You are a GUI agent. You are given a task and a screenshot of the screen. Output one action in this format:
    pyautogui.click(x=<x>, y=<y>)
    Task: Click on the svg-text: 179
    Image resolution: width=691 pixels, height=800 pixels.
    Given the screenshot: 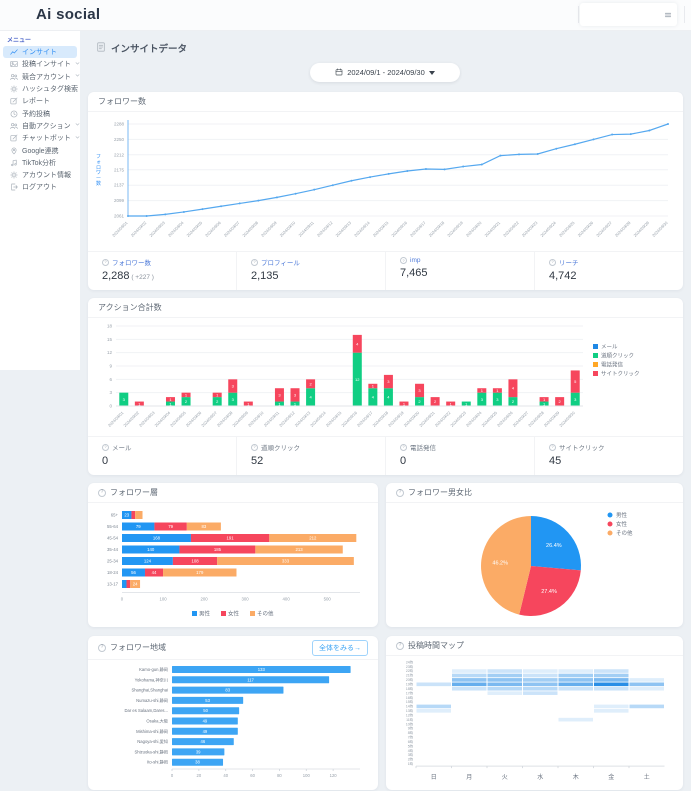 What is the action you would take?
    pyautogui.click(x=200, y=572)
    